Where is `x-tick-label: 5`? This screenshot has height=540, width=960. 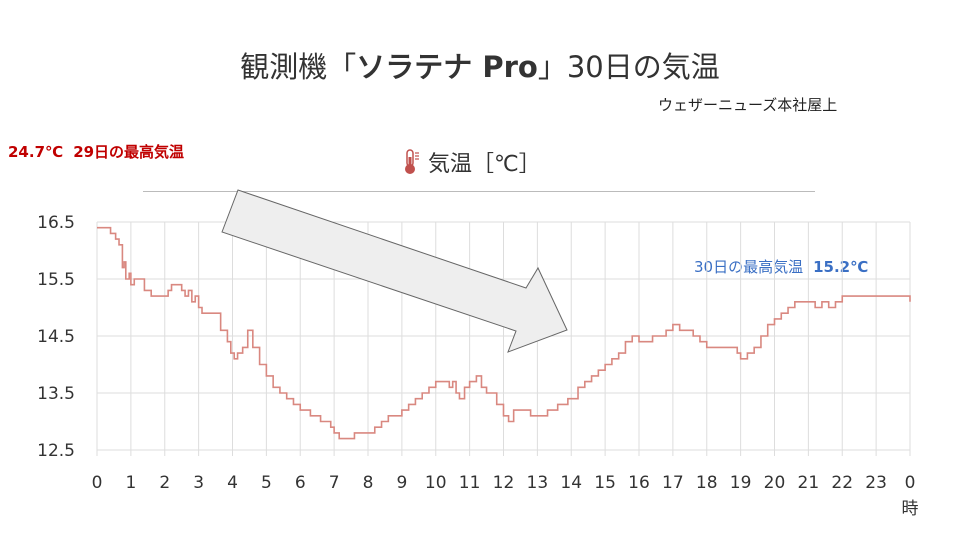 x-tick-label: 5 is located at coordinates (266, 483).